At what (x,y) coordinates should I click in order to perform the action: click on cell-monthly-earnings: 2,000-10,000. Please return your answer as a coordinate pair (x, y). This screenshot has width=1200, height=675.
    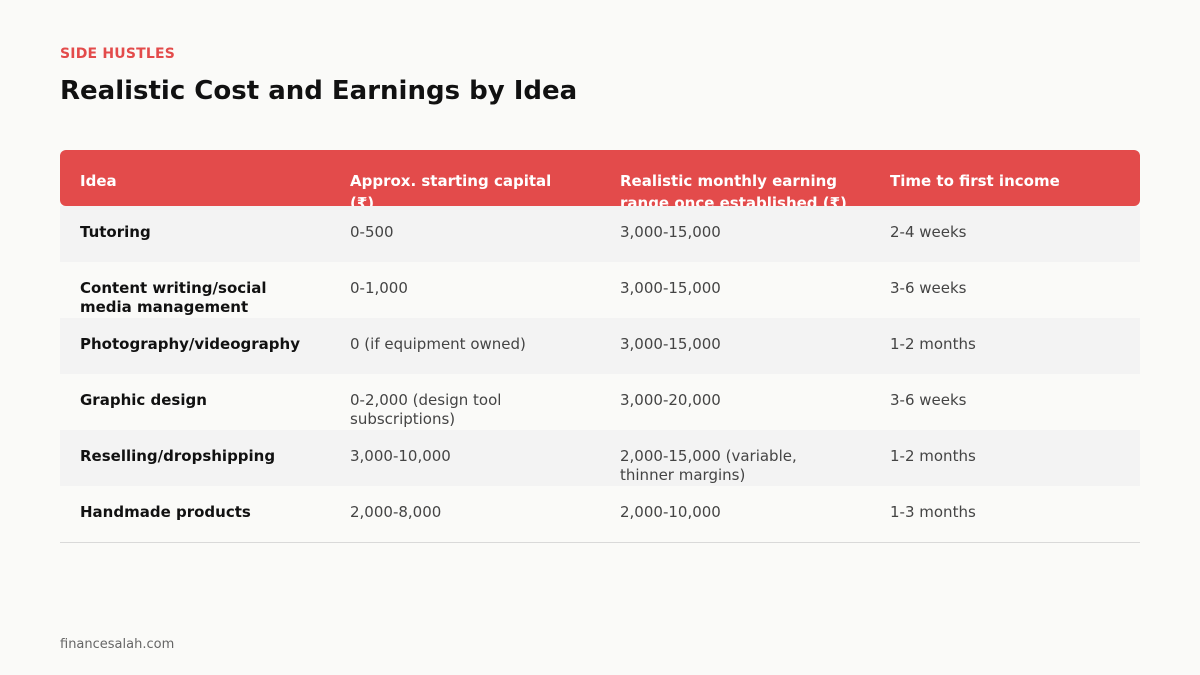
    Looking at the image, I should click on (670, 512).